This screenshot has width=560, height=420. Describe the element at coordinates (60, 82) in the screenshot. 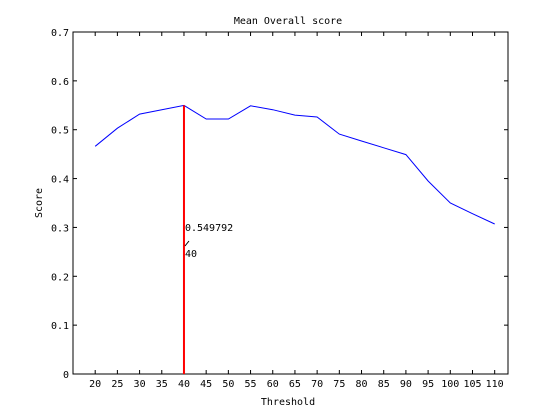

I see `y-tick-label: 0.6` at that location.